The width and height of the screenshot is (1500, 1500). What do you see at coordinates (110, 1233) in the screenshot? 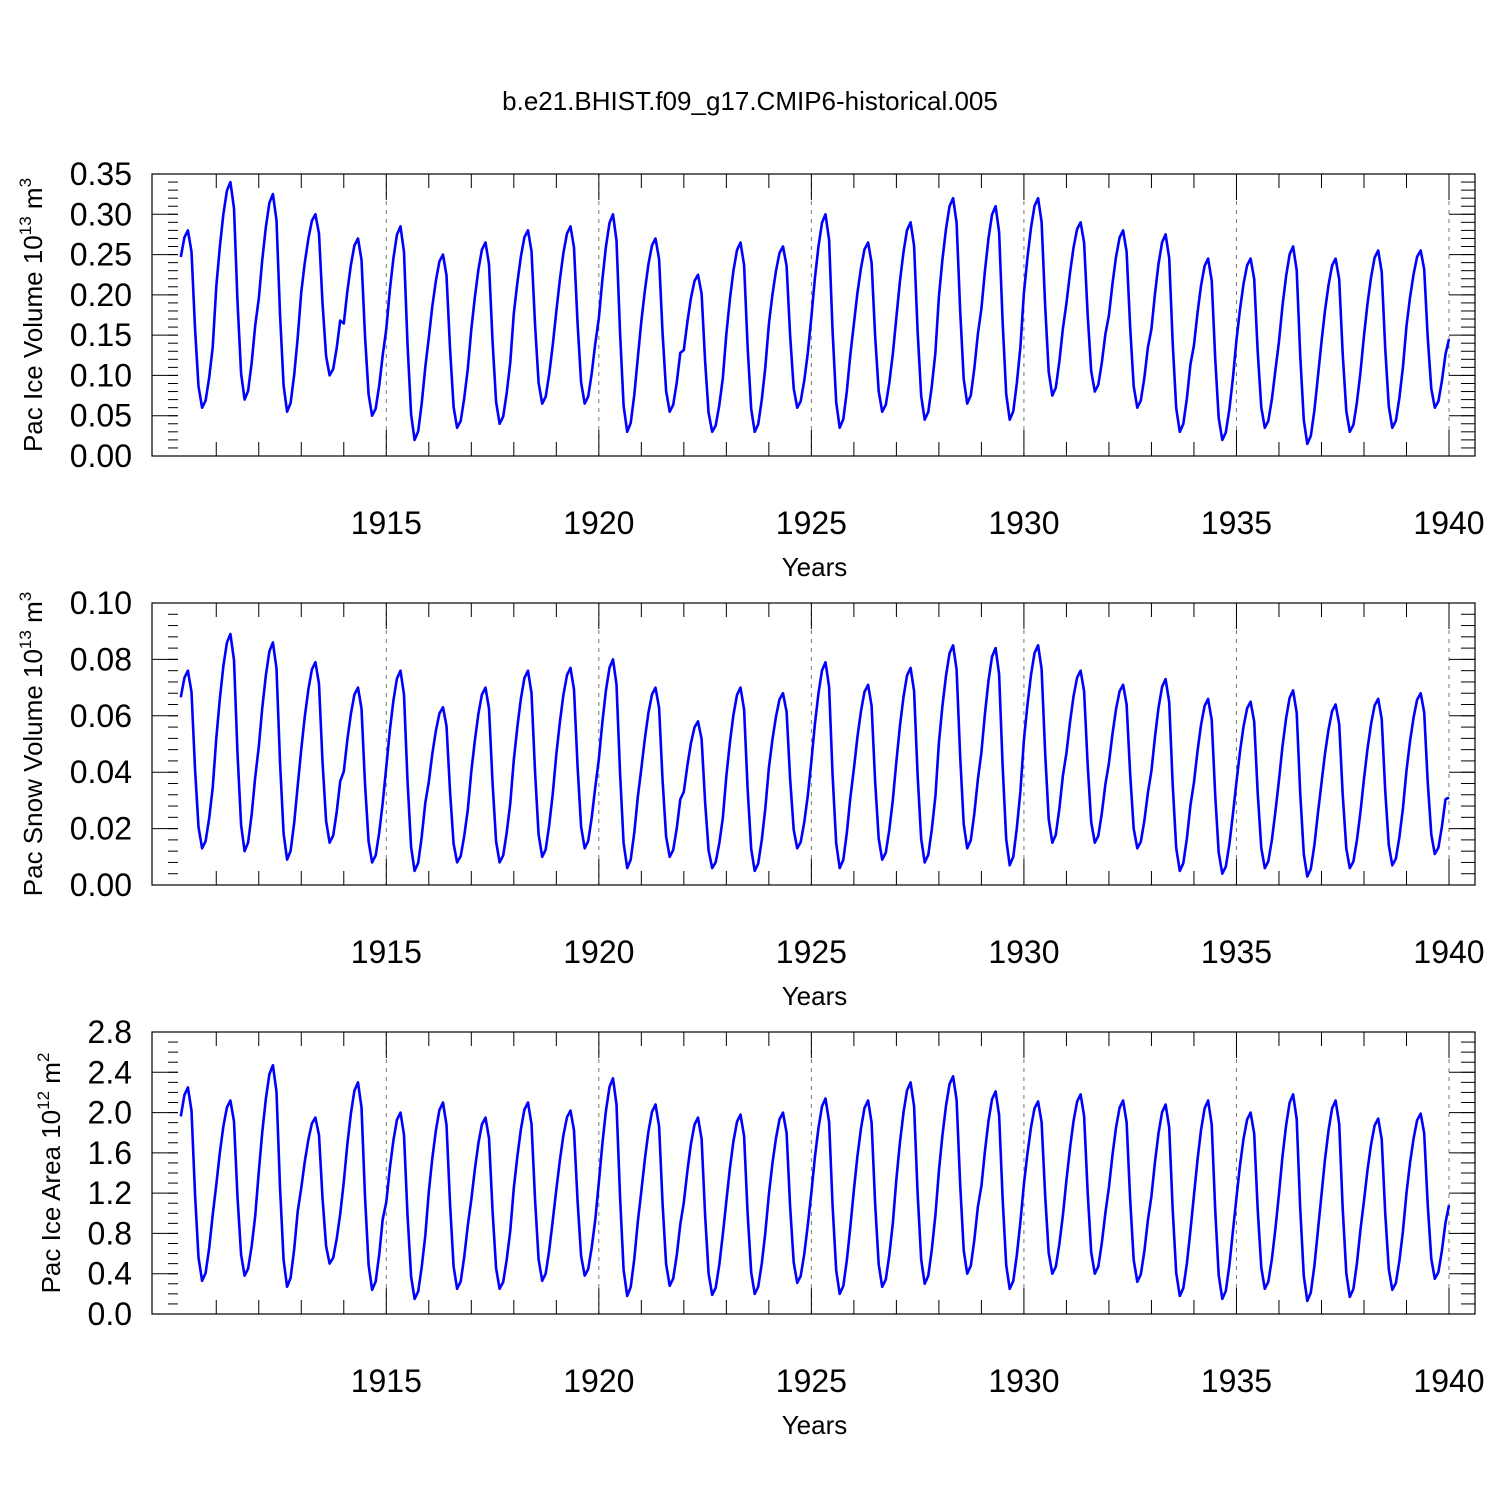
I see `y-tick-label: 0.8` at bounding box center [110, 1233].